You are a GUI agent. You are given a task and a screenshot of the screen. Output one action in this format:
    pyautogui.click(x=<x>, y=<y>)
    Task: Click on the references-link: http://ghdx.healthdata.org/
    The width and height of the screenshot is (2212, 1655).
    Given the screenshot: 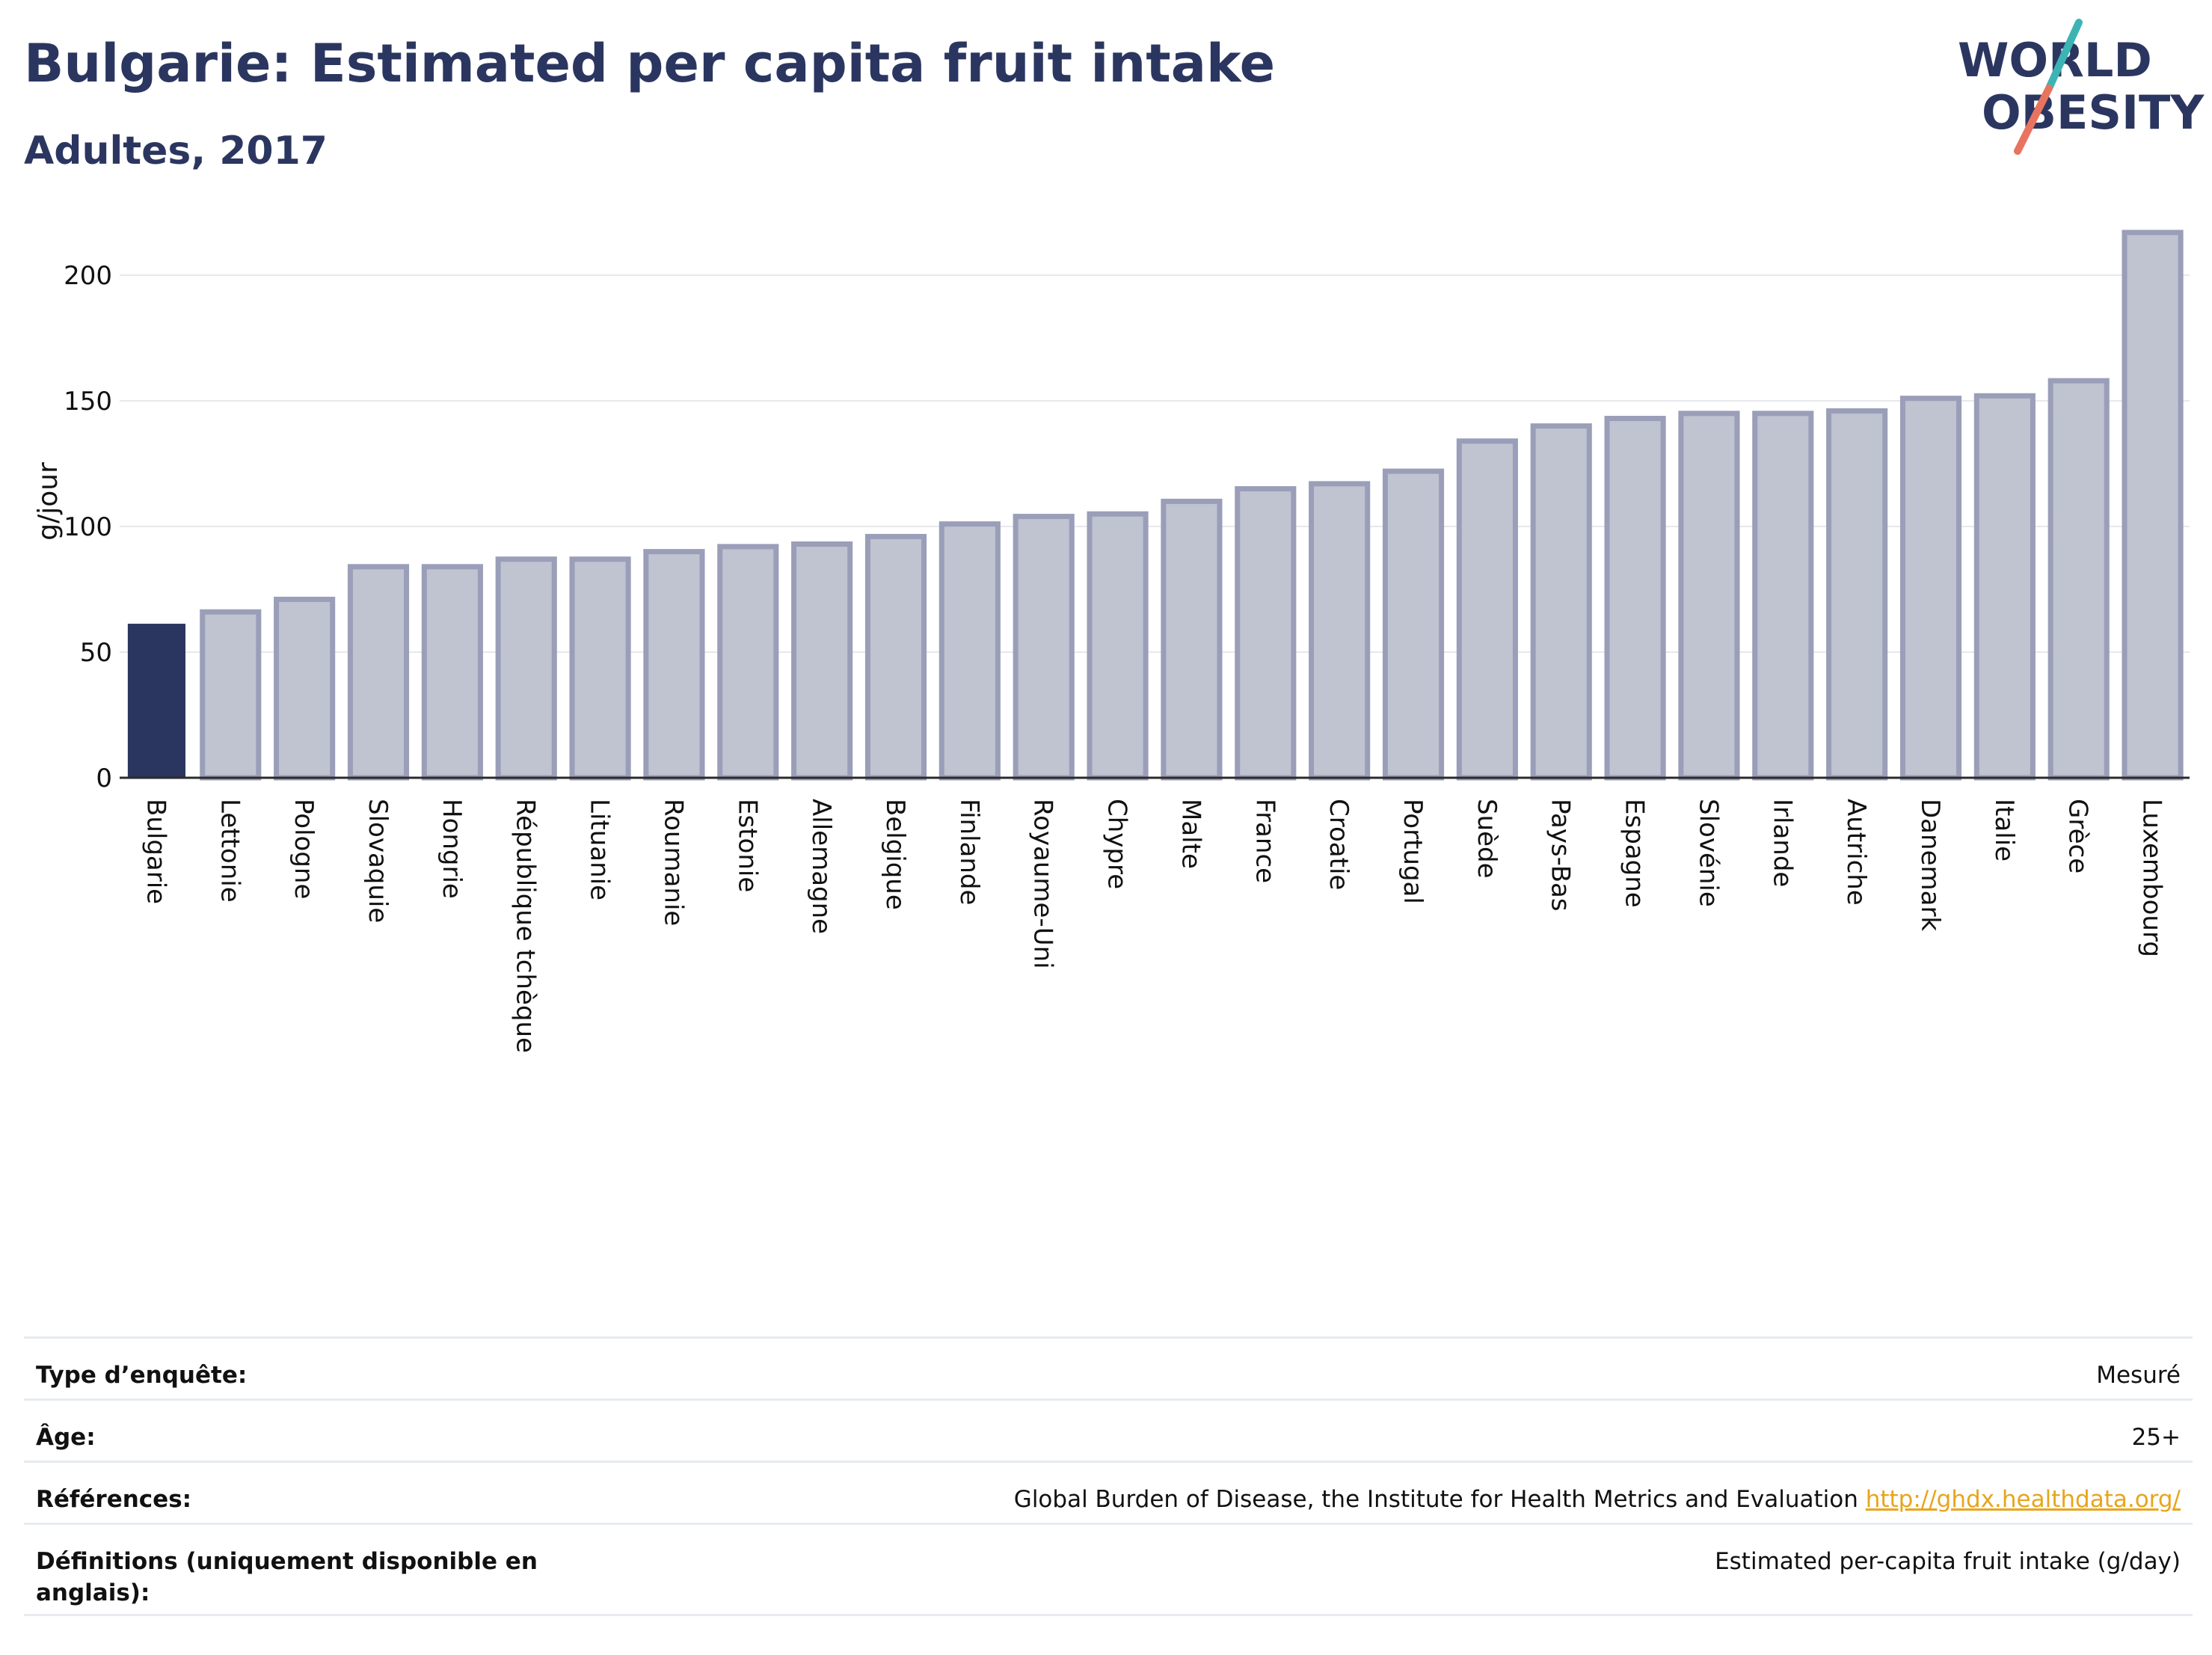 What is the action you would take?
    pyautogui.click(x=2023, y=1499)
    